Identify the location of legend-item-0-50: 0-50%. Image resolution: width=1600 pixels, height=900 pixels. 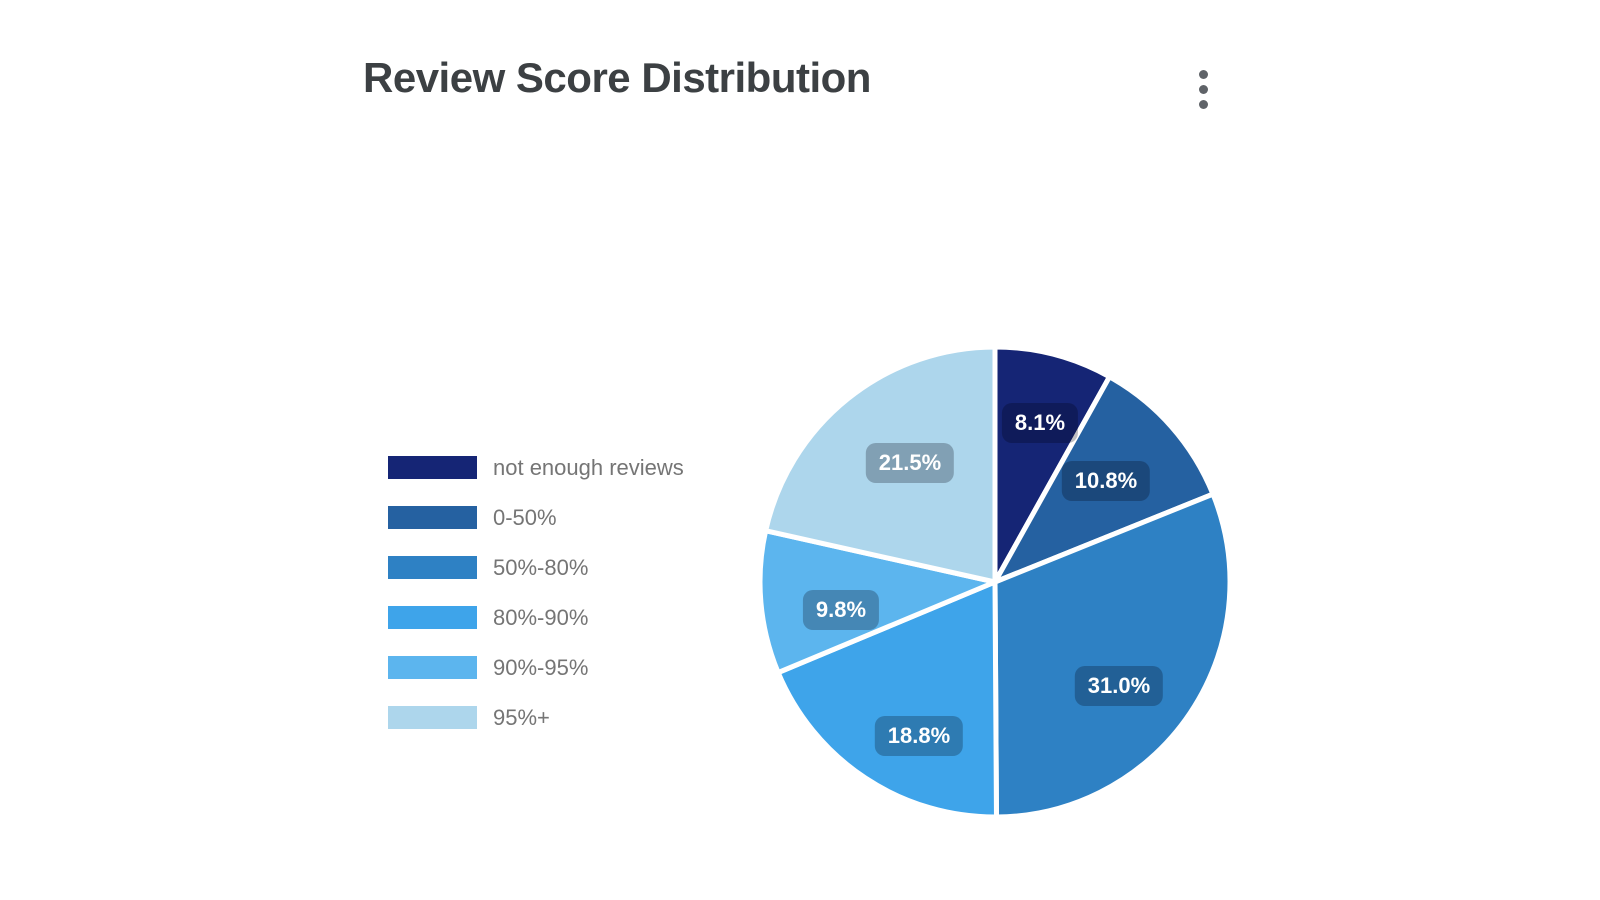
(536, 517).